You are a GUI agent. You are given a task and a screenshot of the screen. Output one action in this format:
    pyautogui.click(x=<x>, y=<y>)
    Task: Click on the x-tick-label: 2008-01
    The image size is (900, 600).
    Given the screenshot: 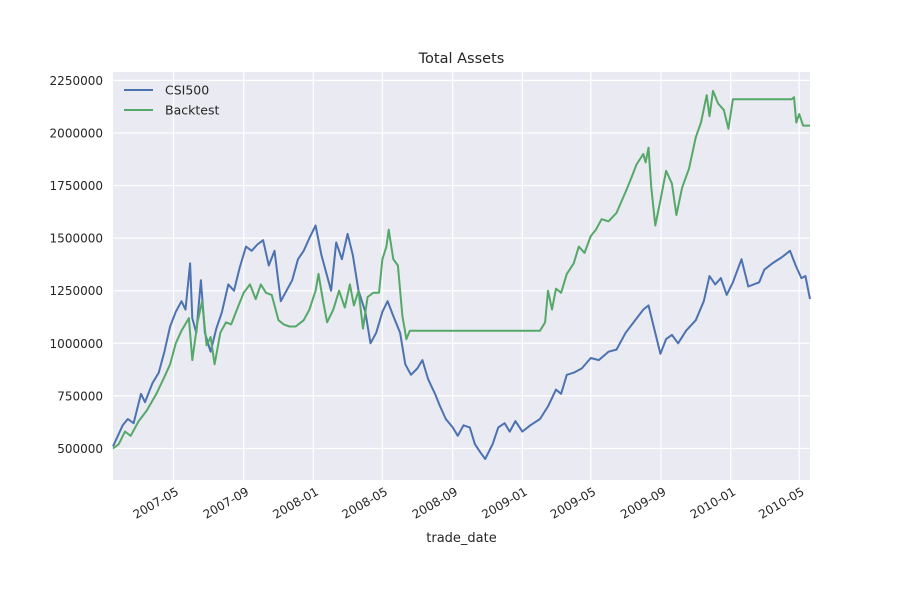 What is the action you would take?
    pyautogui.click(x=295, y=502)
    